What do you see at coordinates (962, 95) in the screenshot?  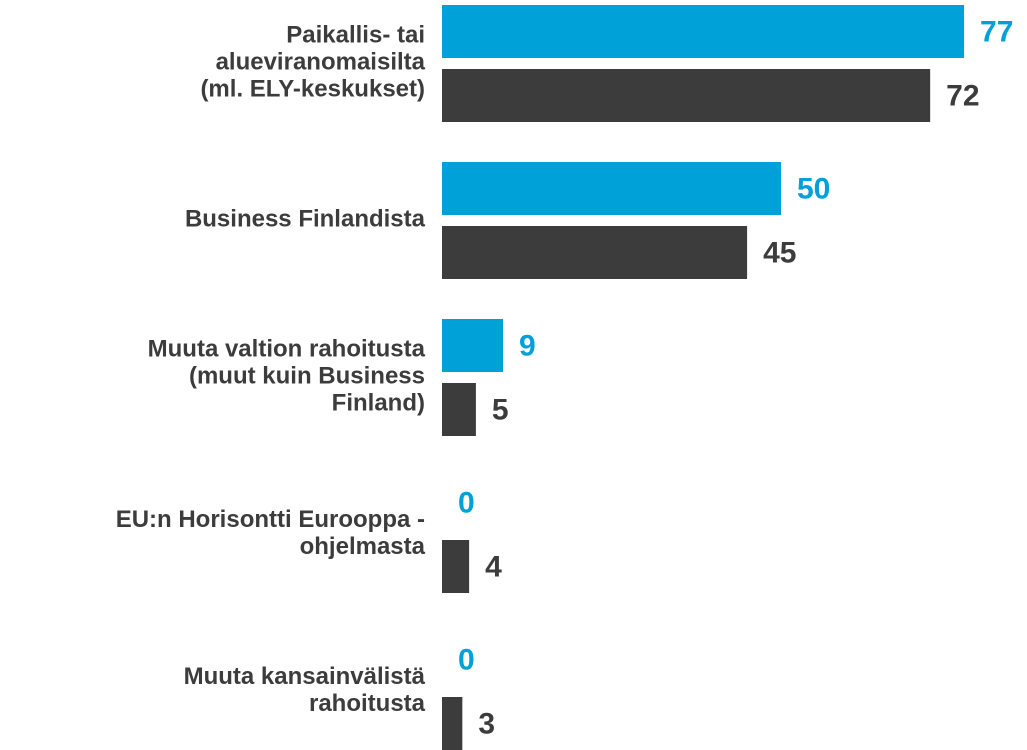 I see `value-label: 72` at bounding box center [962, 95].